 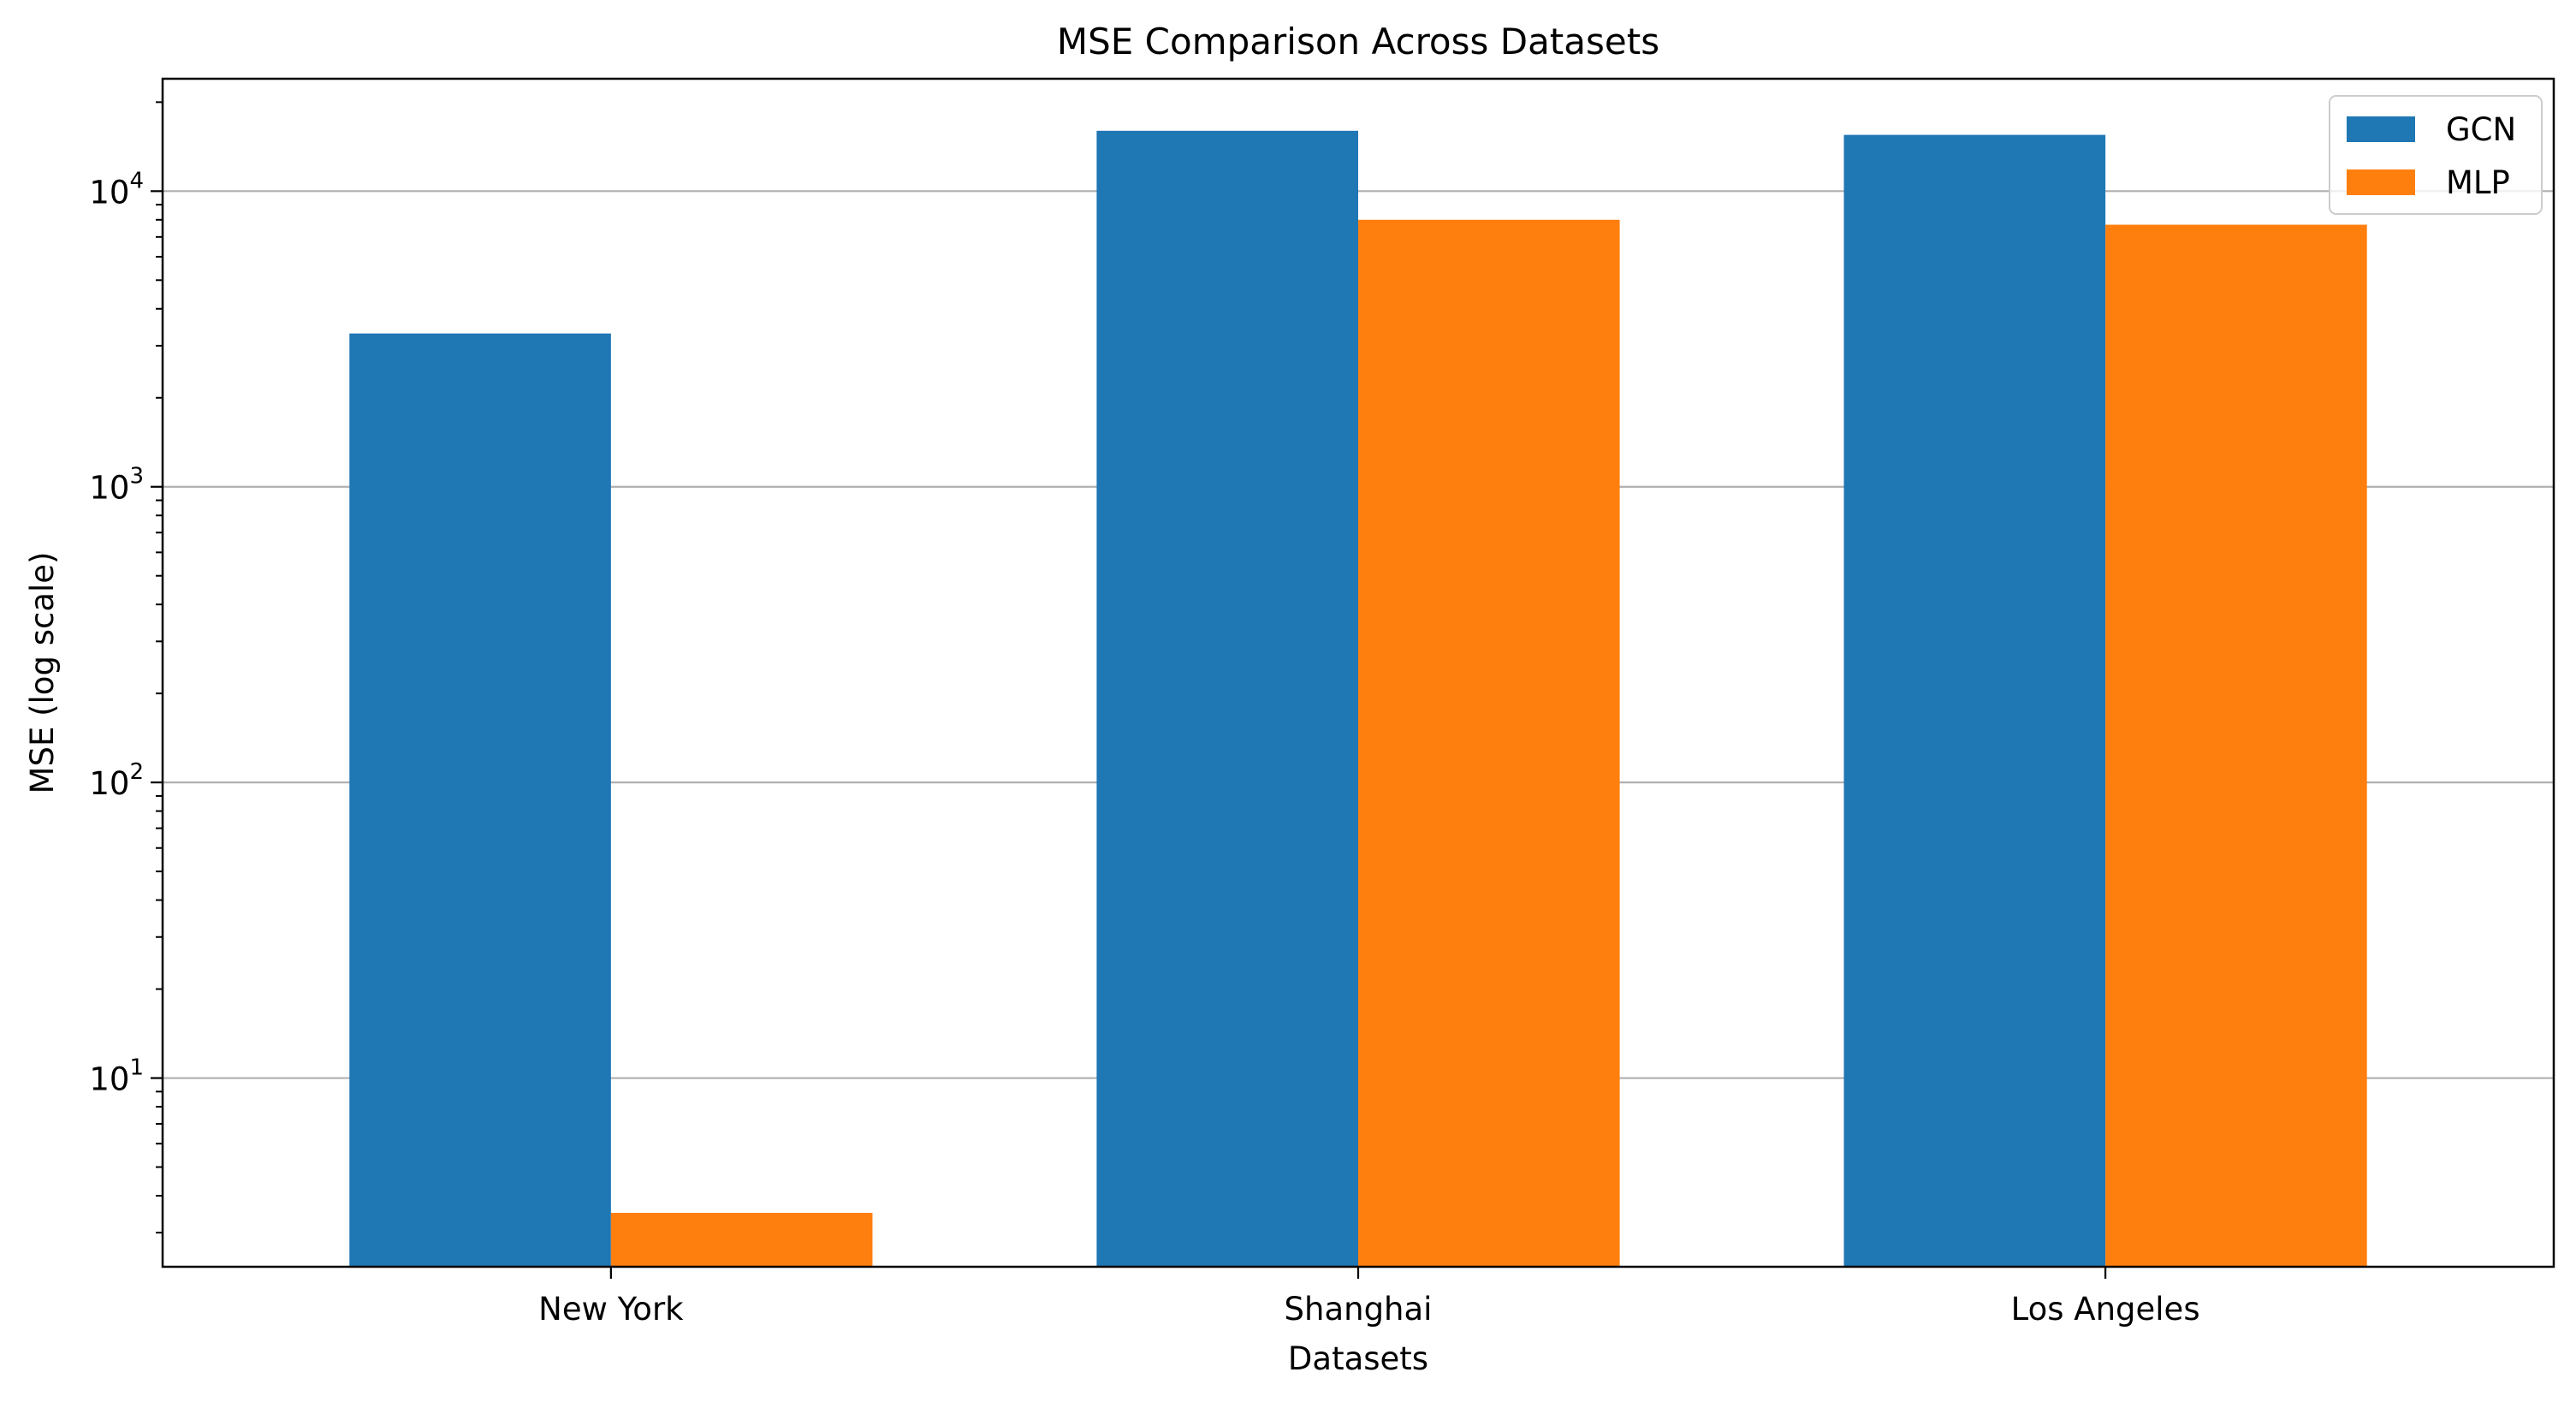 What do you see at coordinates (116, 1076) in the screenshot?
I see `y-tick-label: 10¹` at bounding box center [116, 1076].